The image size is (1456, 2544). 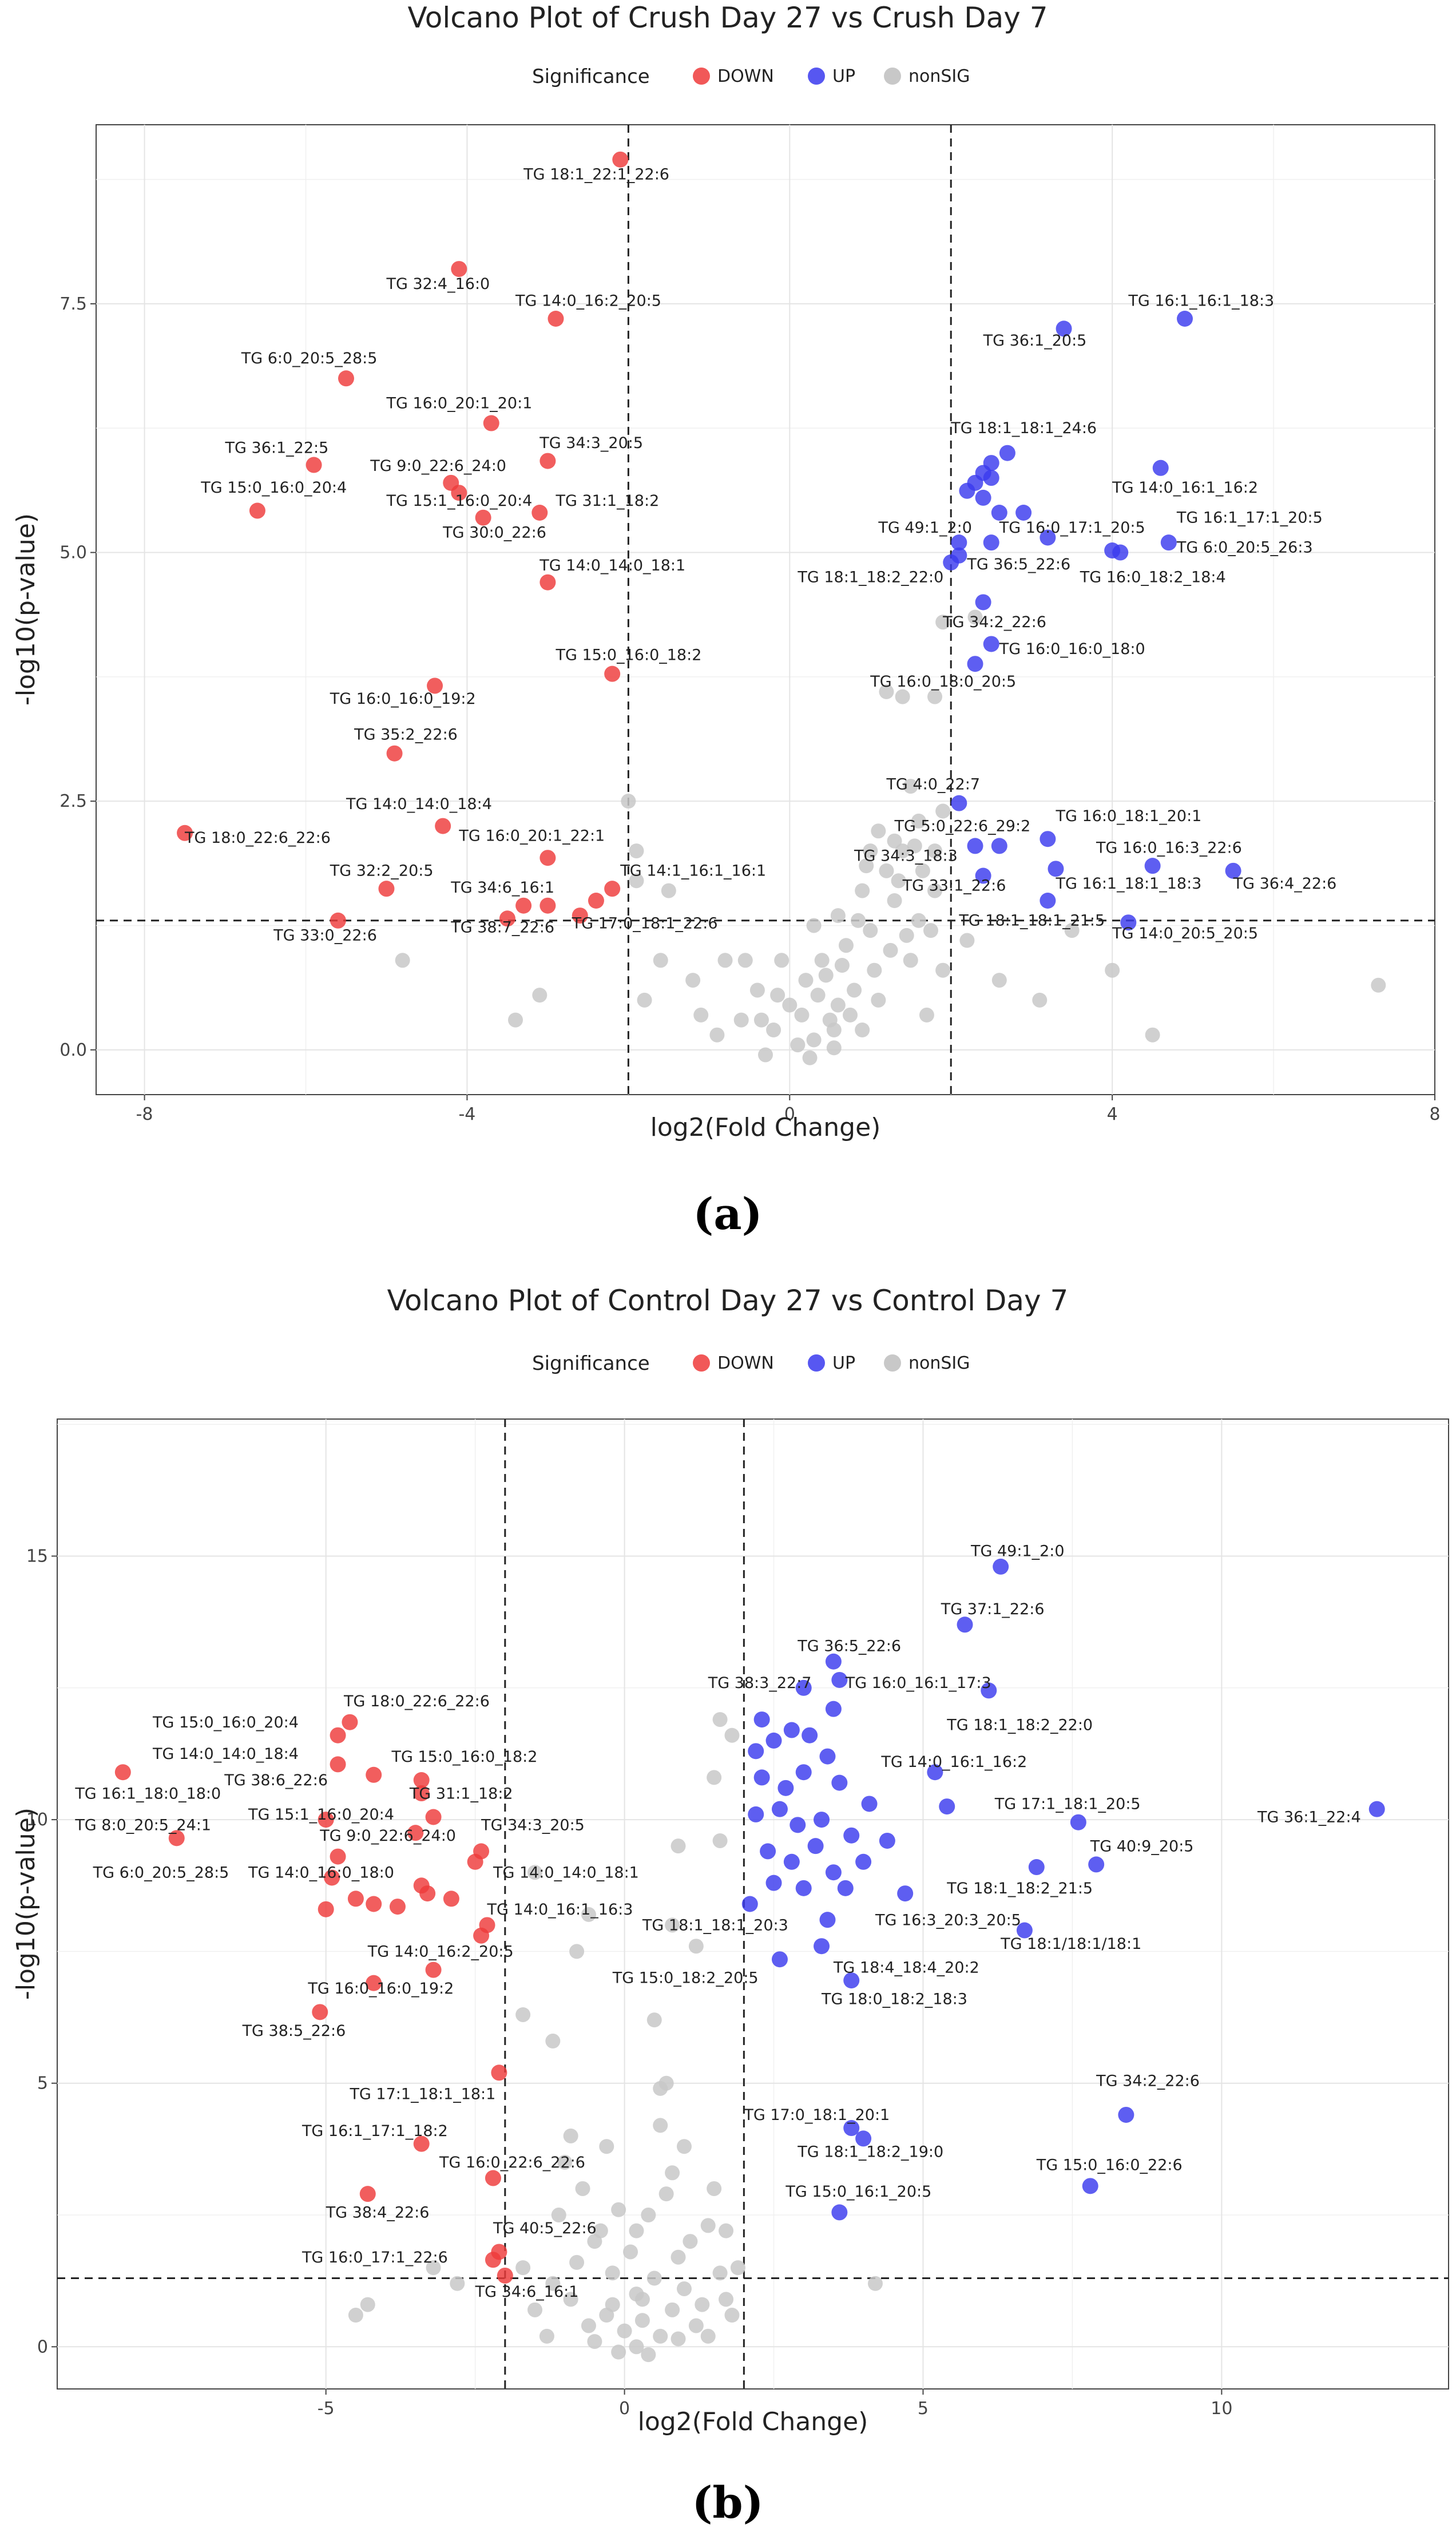 What do you see at coordinates (849, 1646) in the screenshot?
I see `point-label: TG 36:5_22:6` at bounding box center [849, 1646].